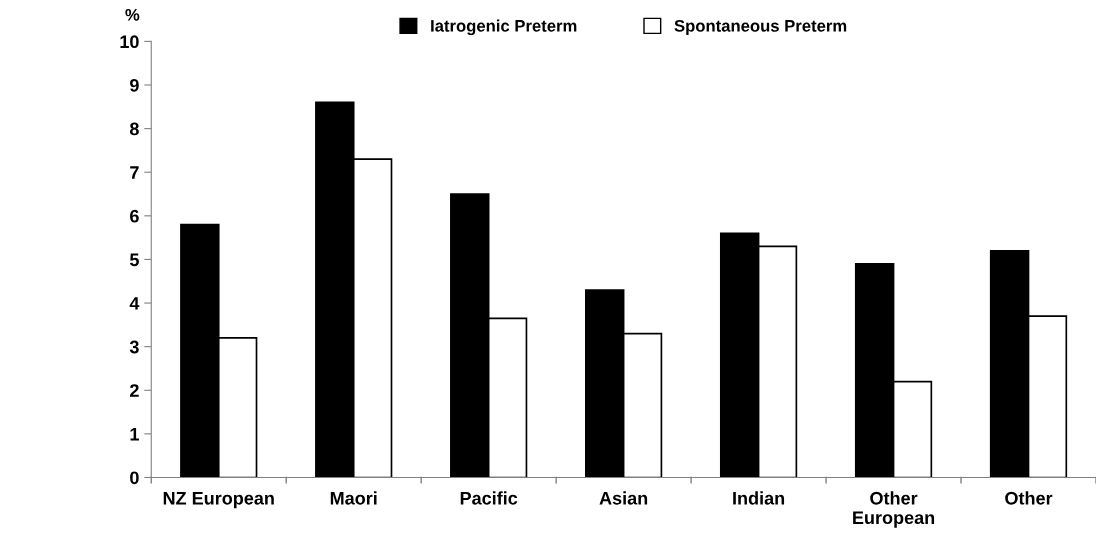  I want to click on y-tick-label: 7, so click(134, 172).